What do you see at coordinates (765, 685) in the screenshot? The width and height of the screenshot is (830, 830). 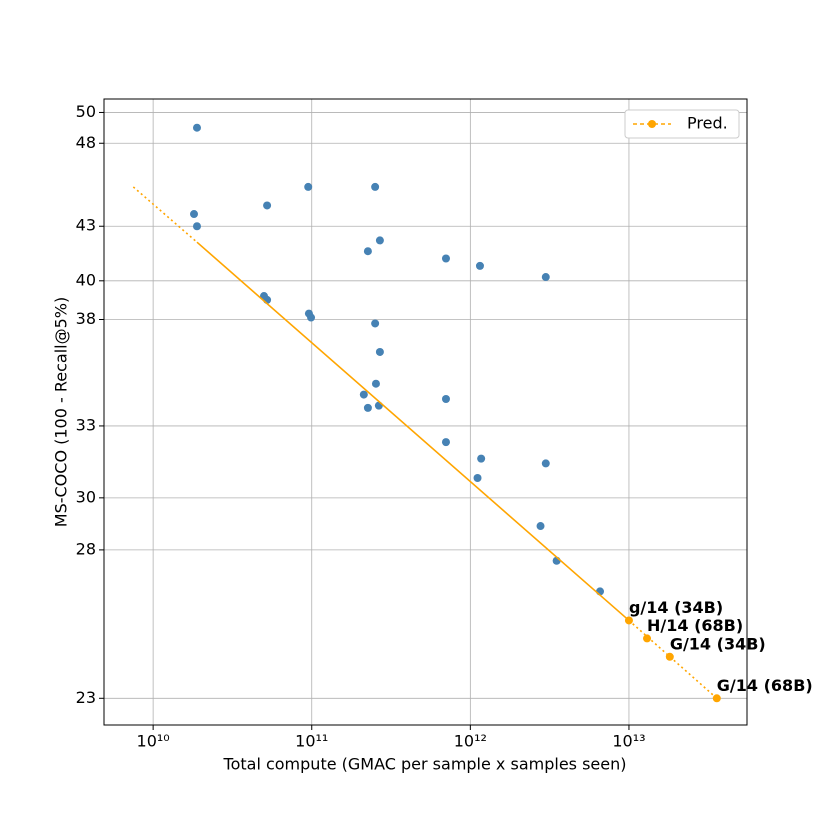 I see `point-label: G/14 (68B)` at bounding box center [765, 685].